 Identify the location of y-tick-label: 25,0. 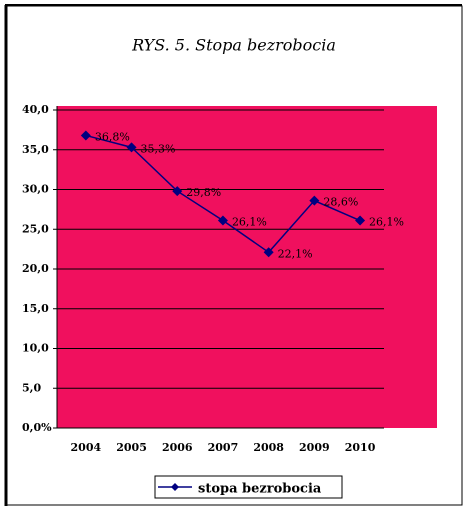
(35, 228).